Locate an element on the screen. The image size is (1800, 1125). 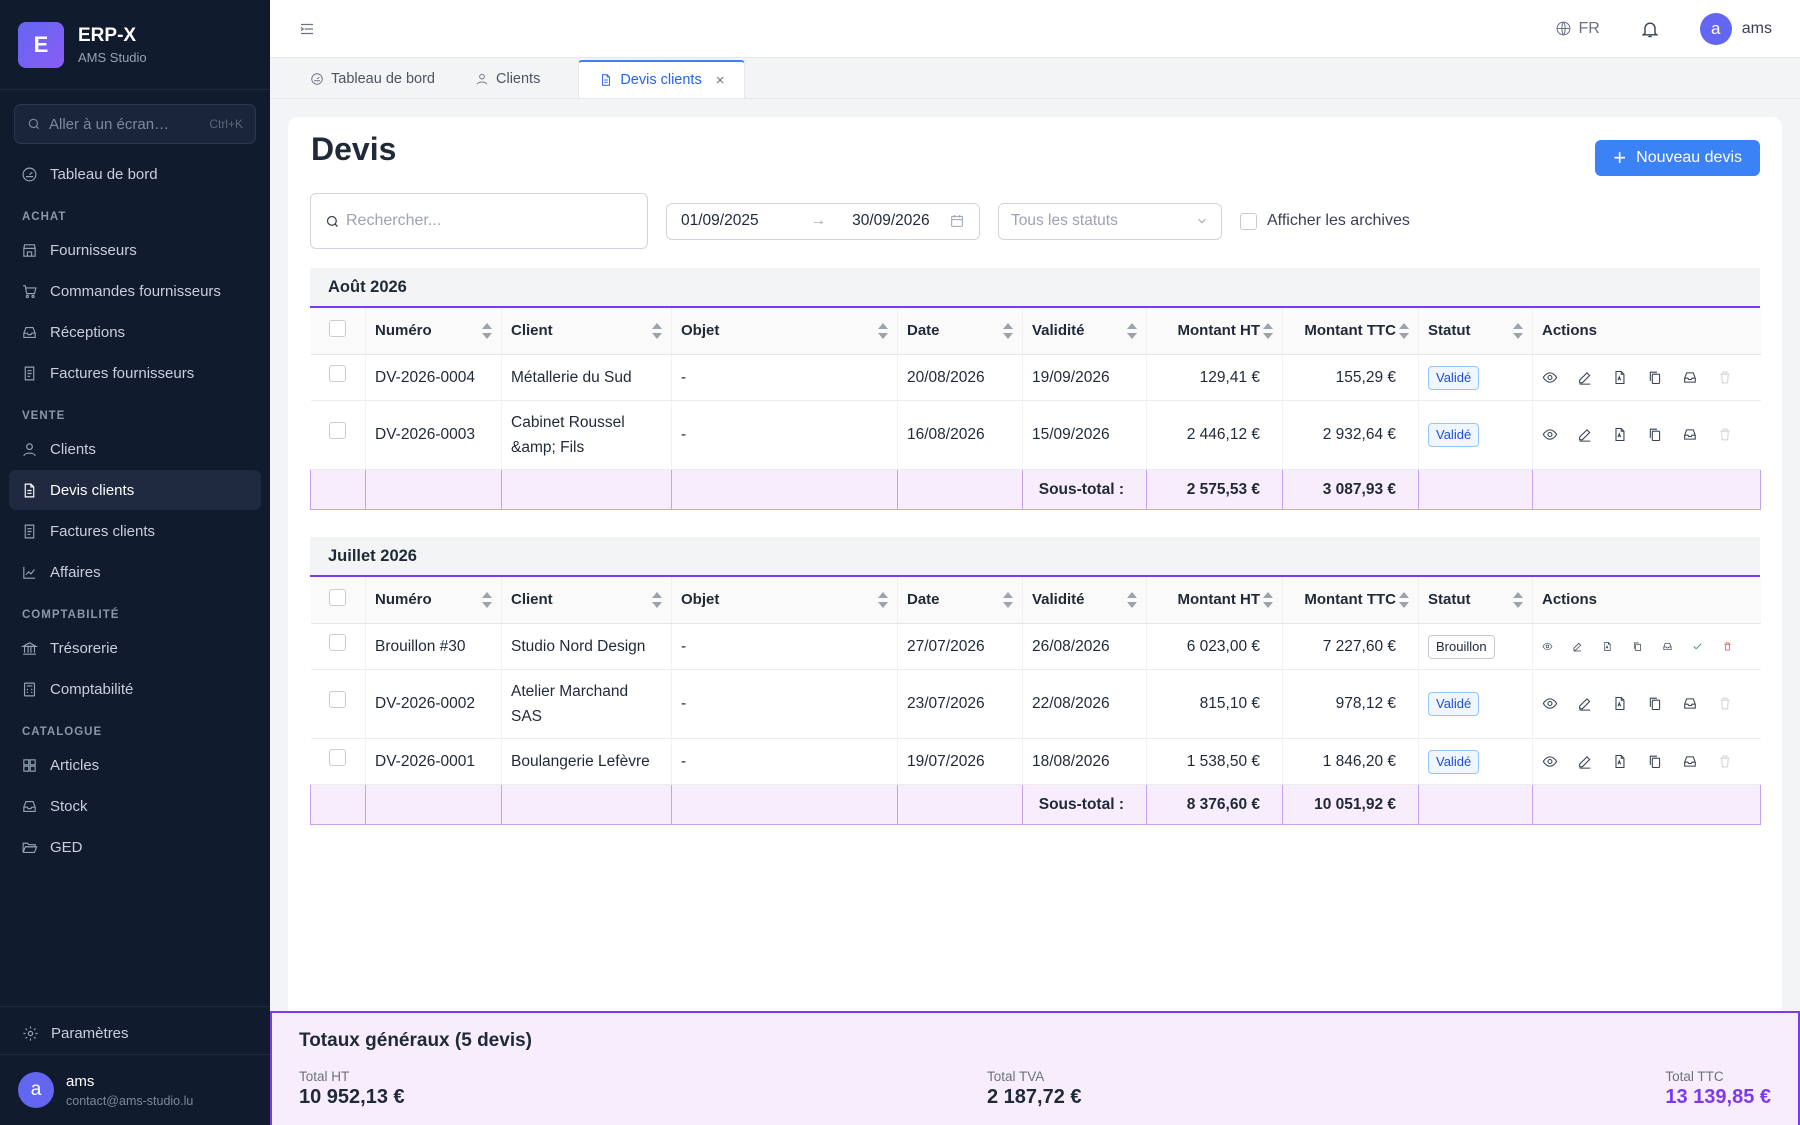
sidebar-item-commandes-fournisseurs: Commandes fournisseurs is located at coordinates (135, 291).